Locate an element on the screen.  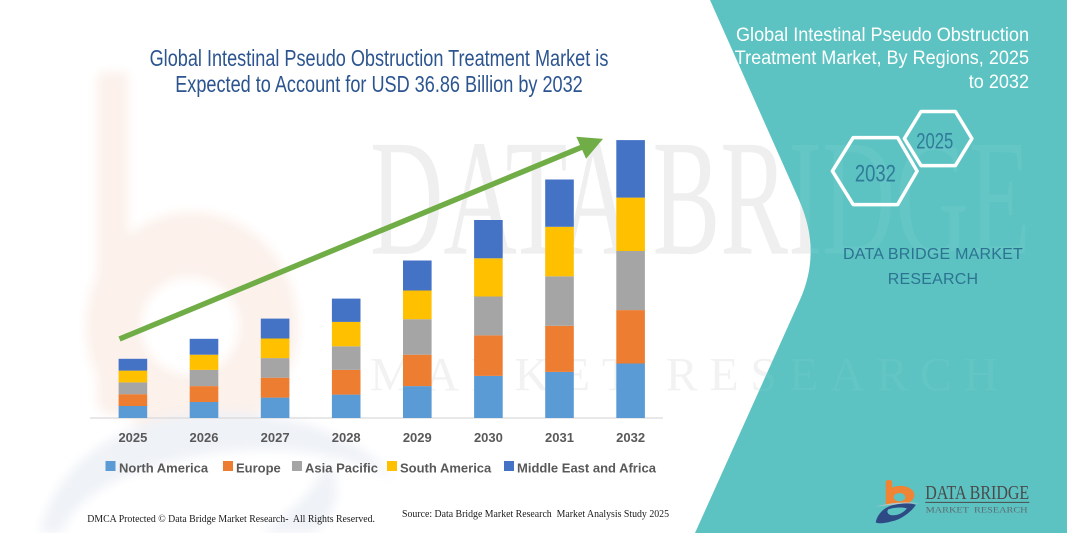
svg-text: DATA BRIDGE is located at coordinates (977, 493).